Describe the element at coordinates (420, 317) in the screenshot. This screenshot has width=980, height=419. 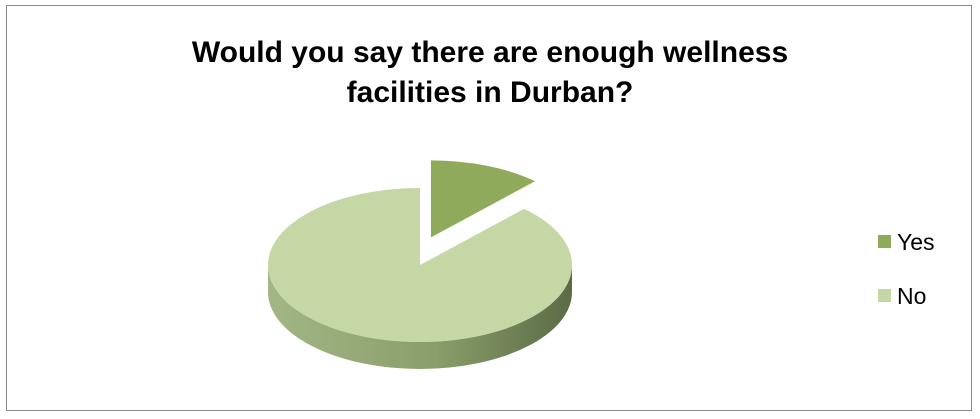
I see `pie-slice-no-side` at that location.